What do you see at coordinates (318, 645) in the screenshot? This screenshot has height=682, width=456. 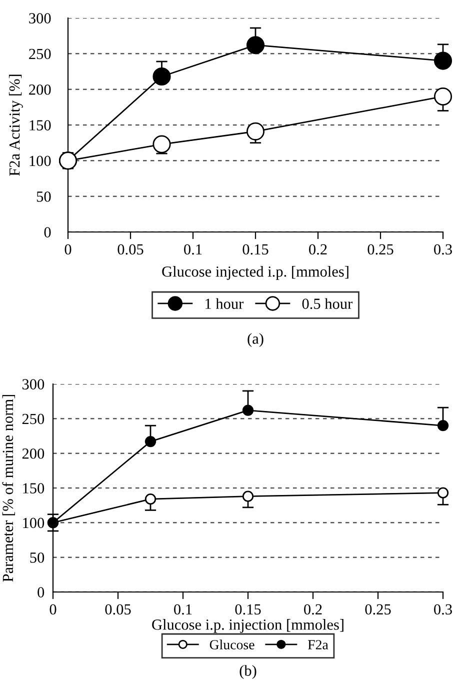 I see `legend-label: F2a` at bounding box center [318, 645].